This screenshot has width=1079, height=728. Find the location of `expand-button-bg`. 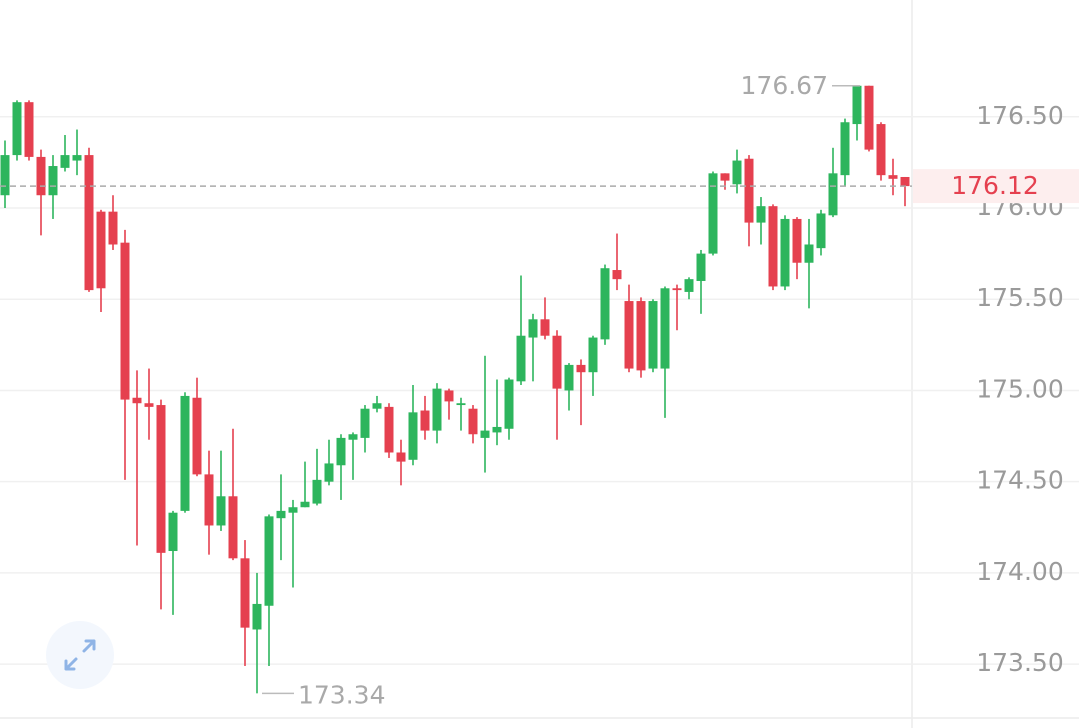

expand-button-bg is located at coordinates (80, 655).